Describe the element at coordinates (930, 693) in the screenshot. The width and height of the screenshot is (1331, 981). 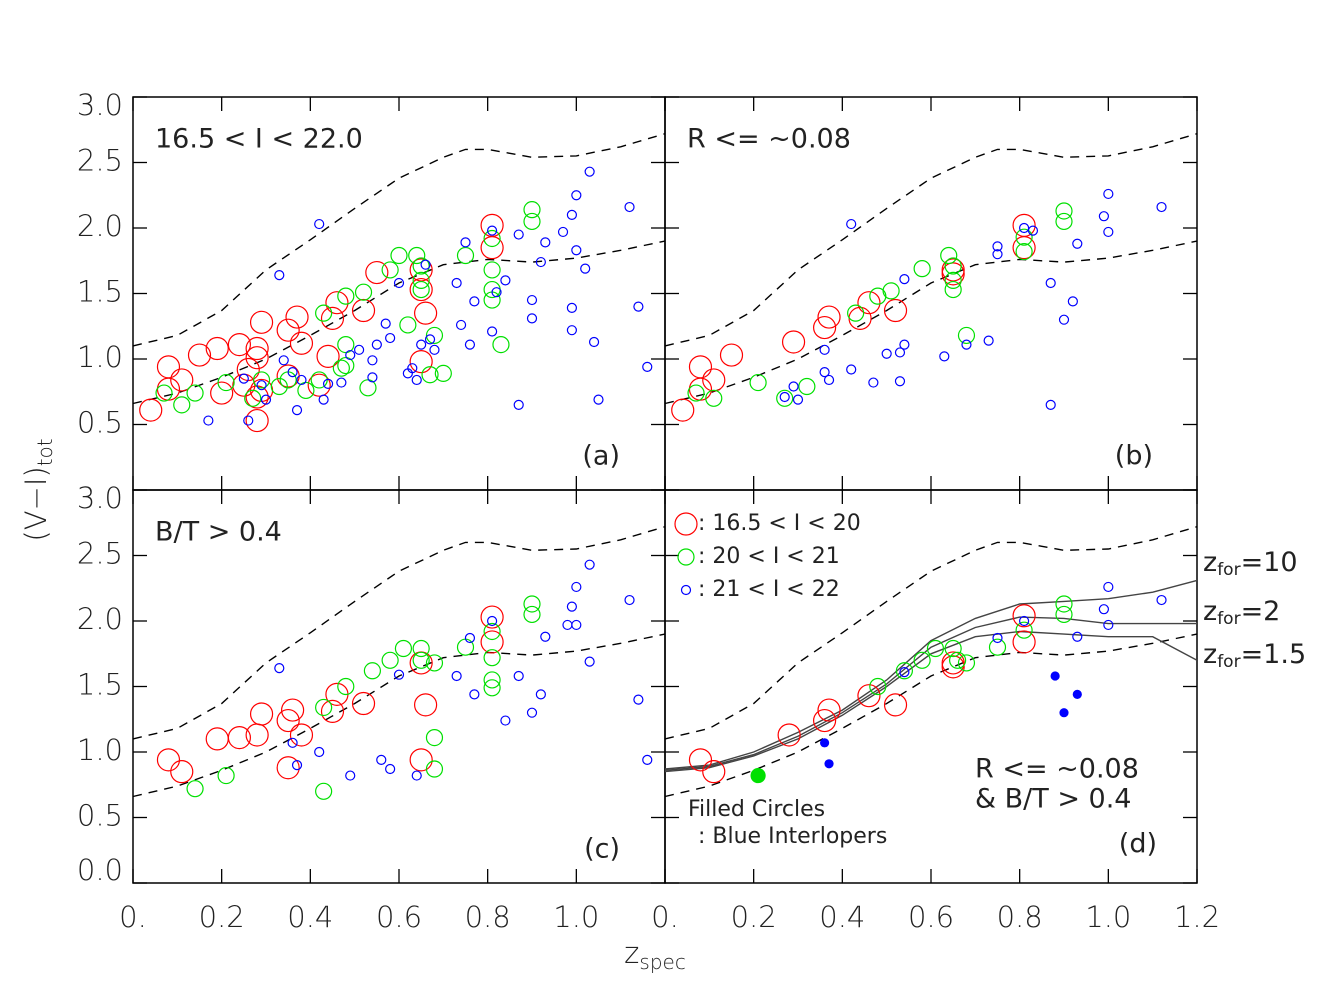
I see `model-line` at that location.